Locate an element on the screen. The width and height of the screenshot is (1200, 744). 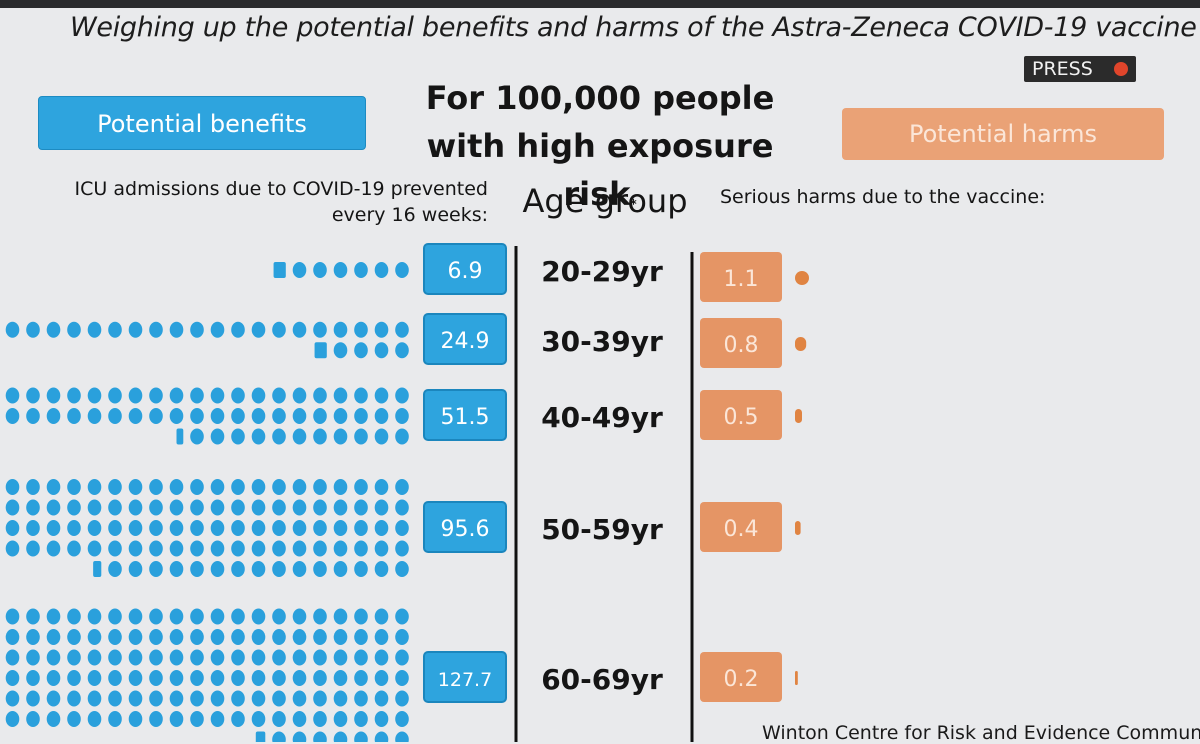
potential-benefits-button: Potential benefits is located at coordinates (202, 123).